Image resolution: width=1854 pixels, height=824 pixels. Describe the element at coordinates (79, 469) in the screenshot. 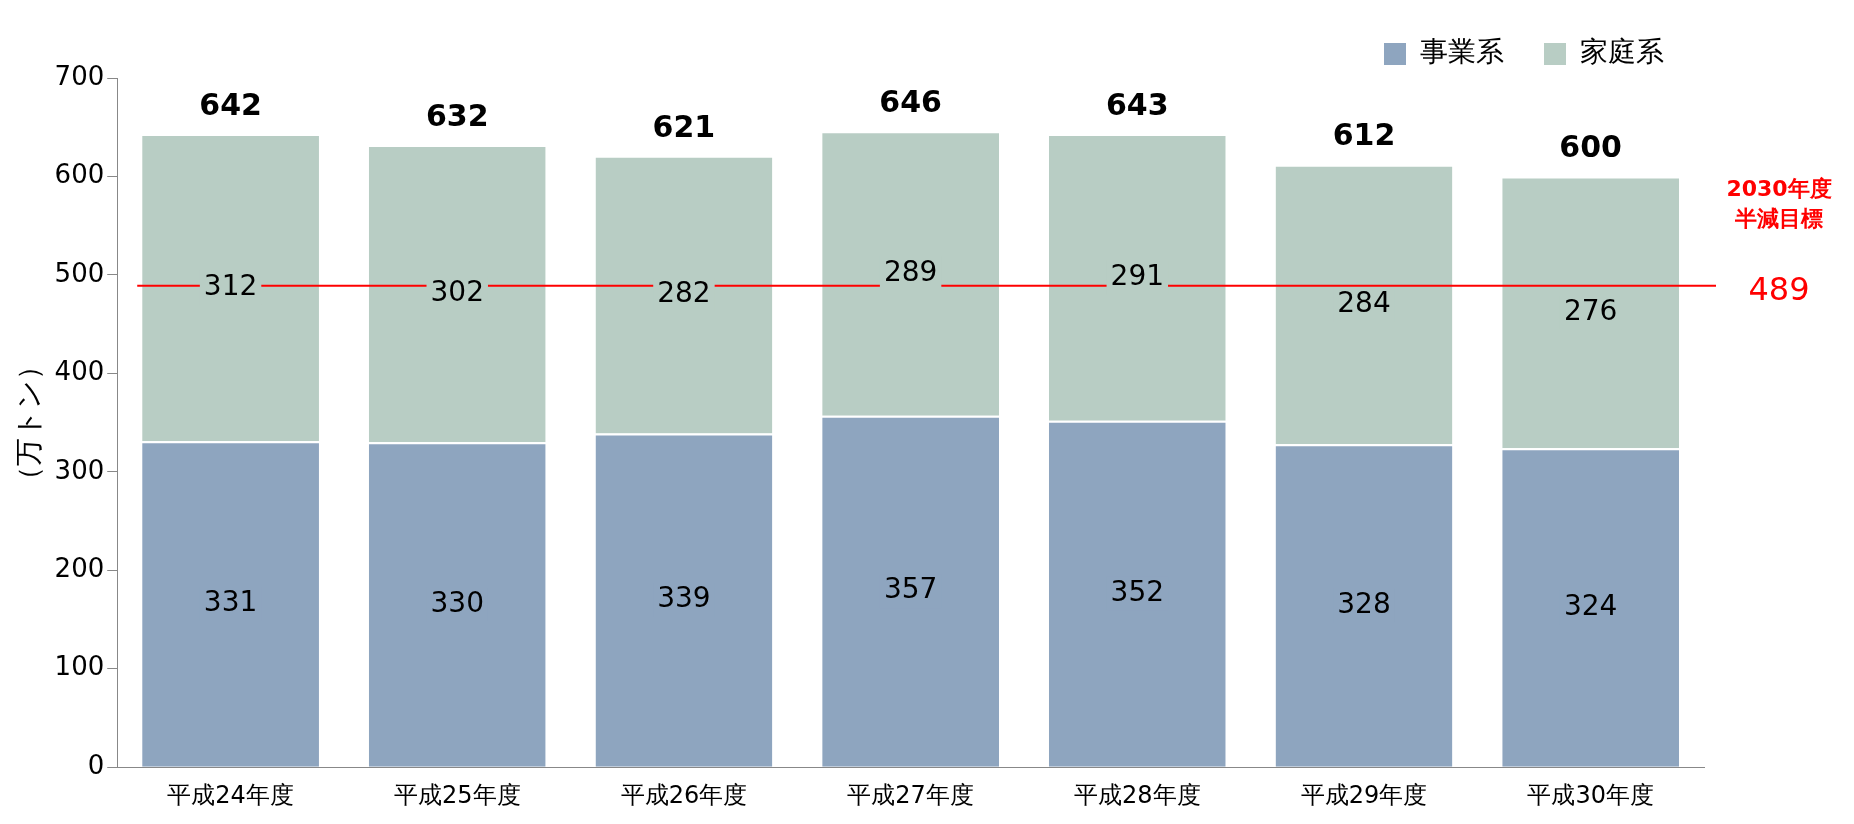

I see `y-tick-label: 300` at that location.